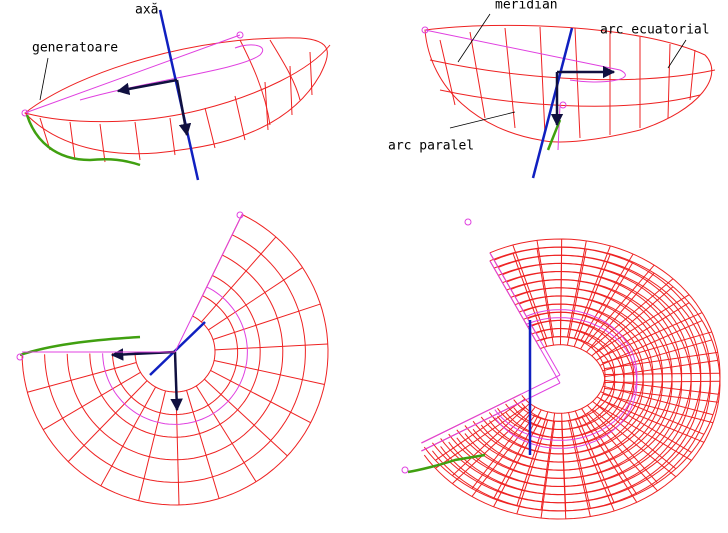 The height and width of the screenshot is (533, 728). Describe the element at coordinates (75, 48) in the screenshot. I see `label-generatrix: generatoare` at that location.